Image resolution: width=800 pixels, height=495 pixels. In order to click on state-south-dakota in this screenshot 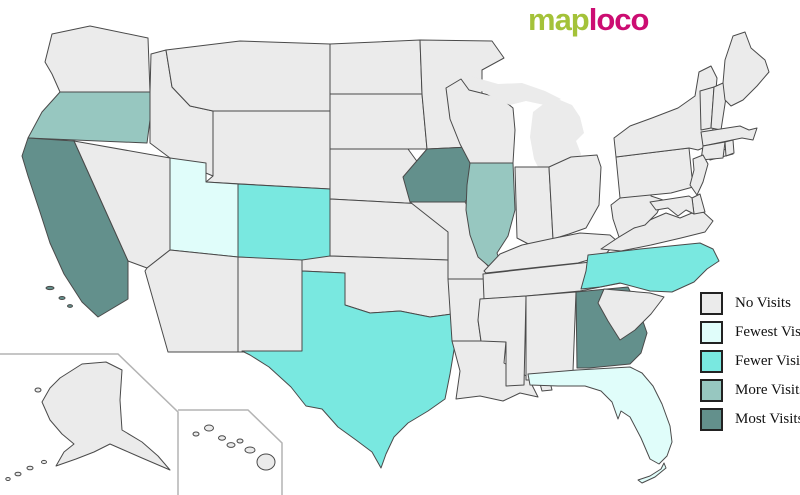, I will do `click(378, 121)`.